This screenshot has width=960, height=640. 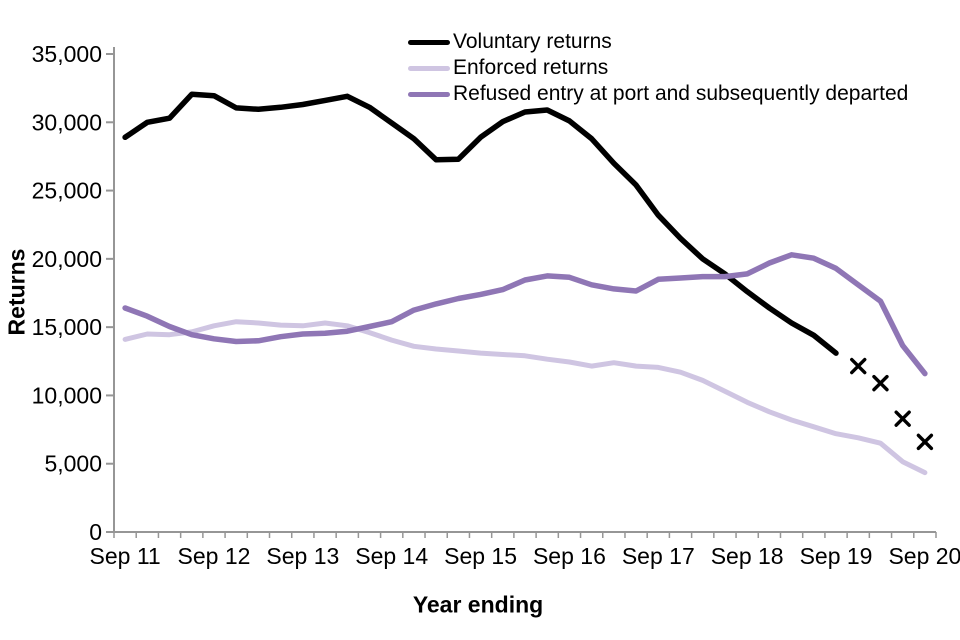 I want to click on x-tick-label: Sep 20, so click(x=924, y=556).